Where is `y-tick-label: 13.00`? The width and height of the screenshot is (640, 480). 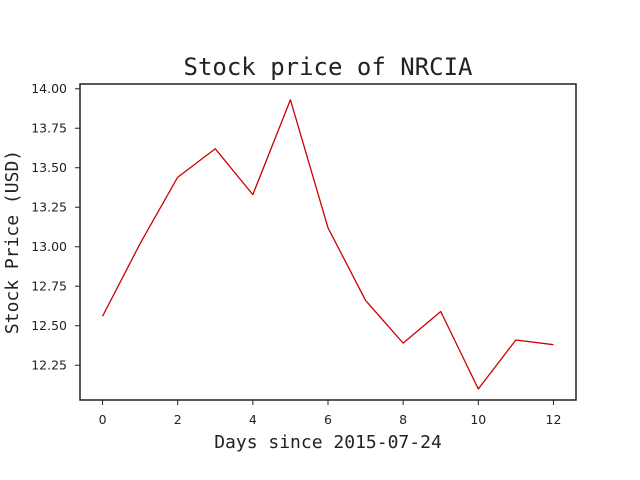 y-tick-label: 13.00 is located at coordinates (49, 246).